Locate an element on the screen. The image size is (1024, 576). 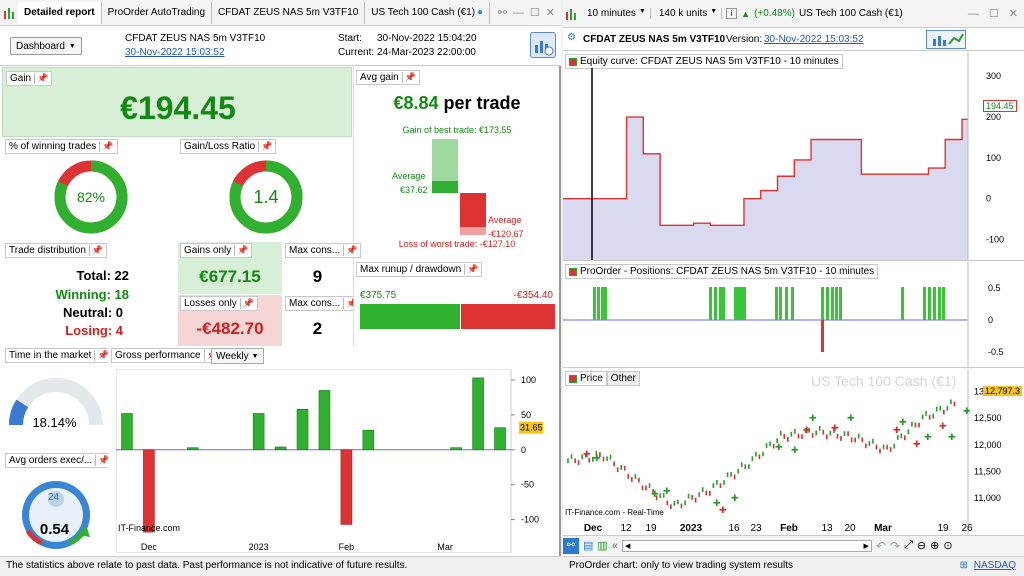
tab-price: Price is located at coordinates (586, 378).